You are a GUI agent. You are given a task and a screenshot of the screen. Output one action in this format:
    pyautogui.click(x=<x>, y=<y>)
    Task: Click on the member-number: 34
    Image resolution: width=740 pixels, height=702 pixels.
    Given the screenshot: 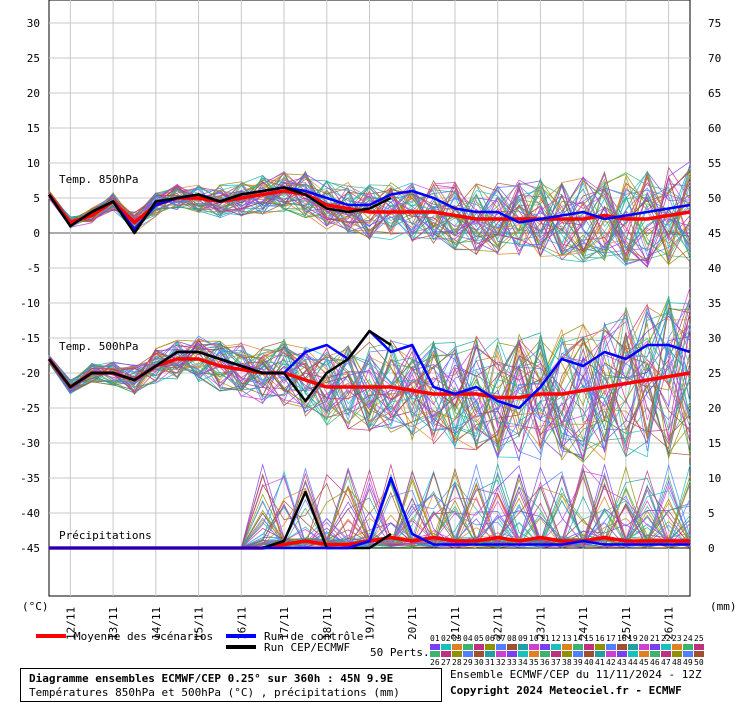 What is the action you would take?
    pyautogui.click(x=523, y=662)
    